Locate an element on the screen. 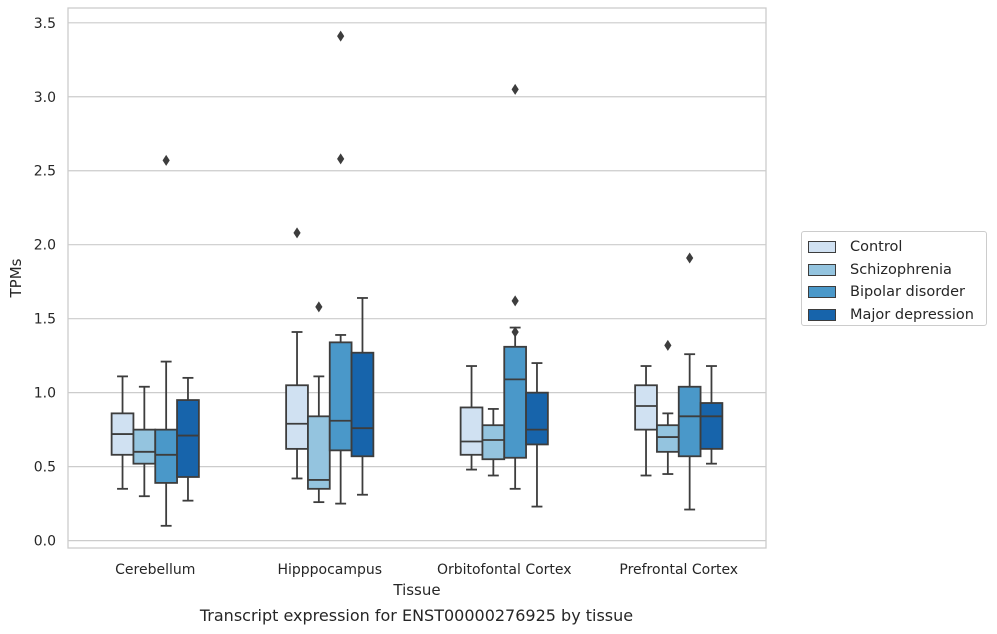 The image size is (997, 634). y-axis-label: TPMs is located at coordinates (16, 278).